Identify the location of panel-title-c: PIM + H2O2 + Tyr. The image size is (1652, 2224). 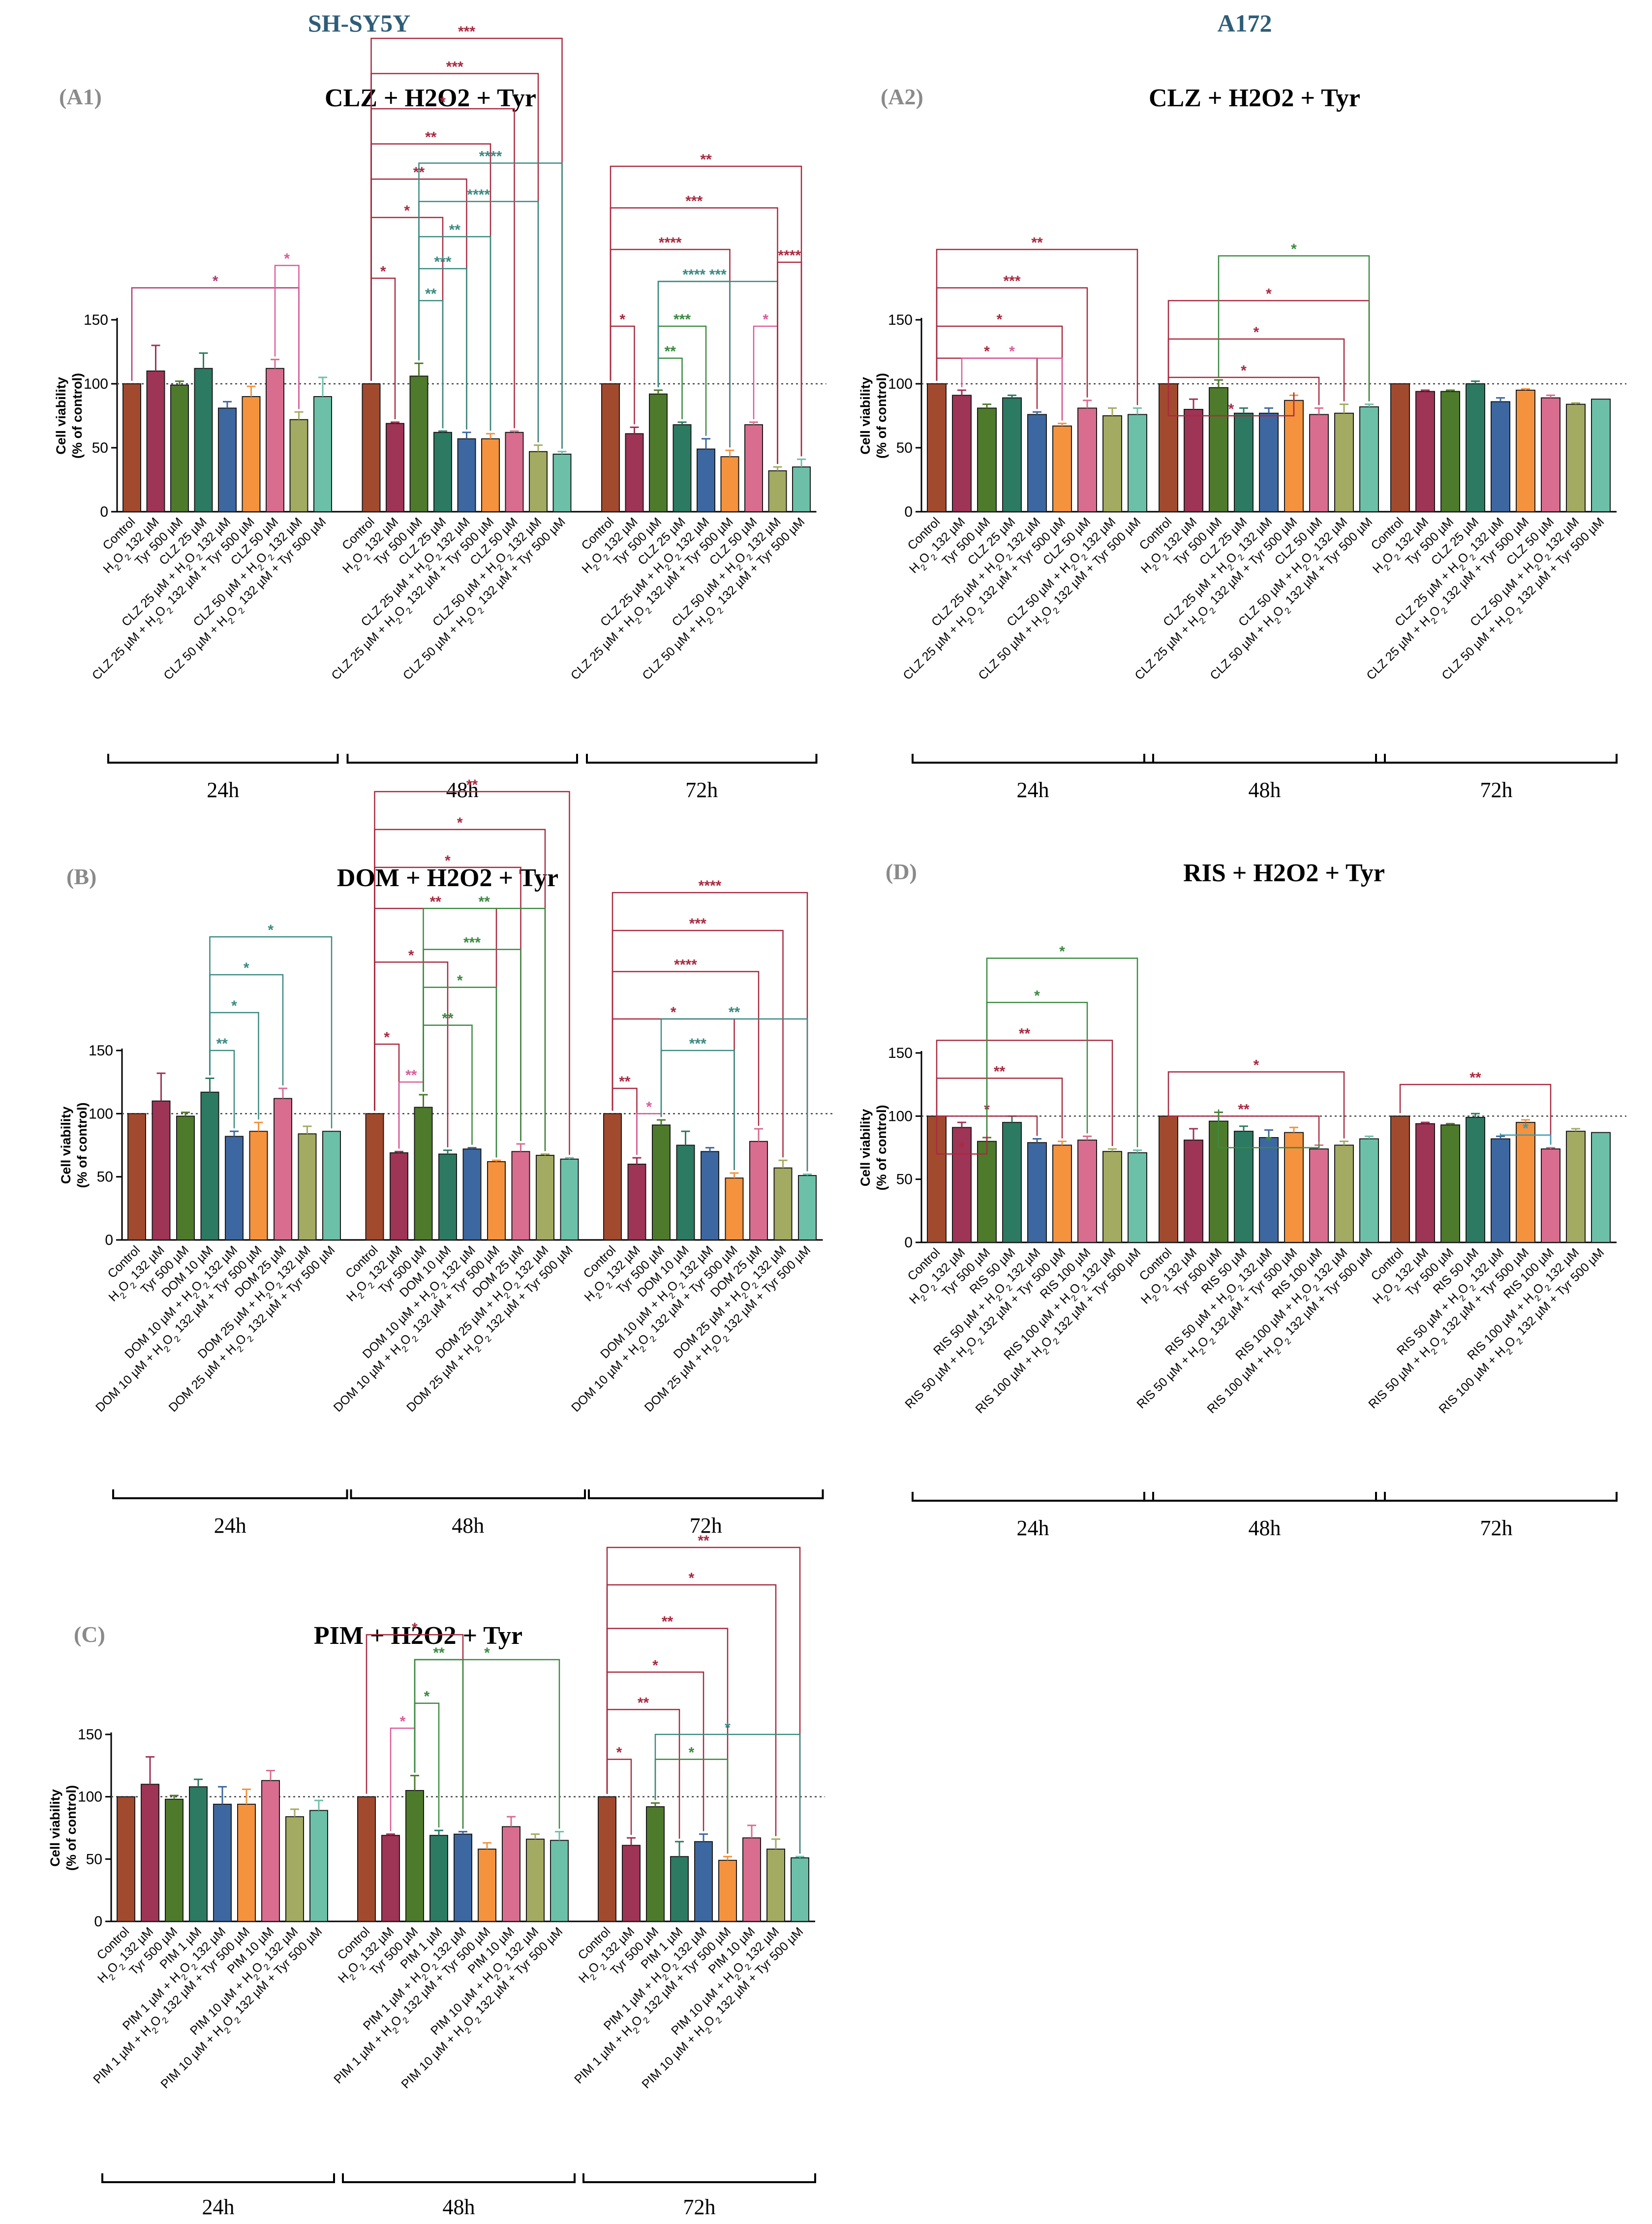
(418, 1636).